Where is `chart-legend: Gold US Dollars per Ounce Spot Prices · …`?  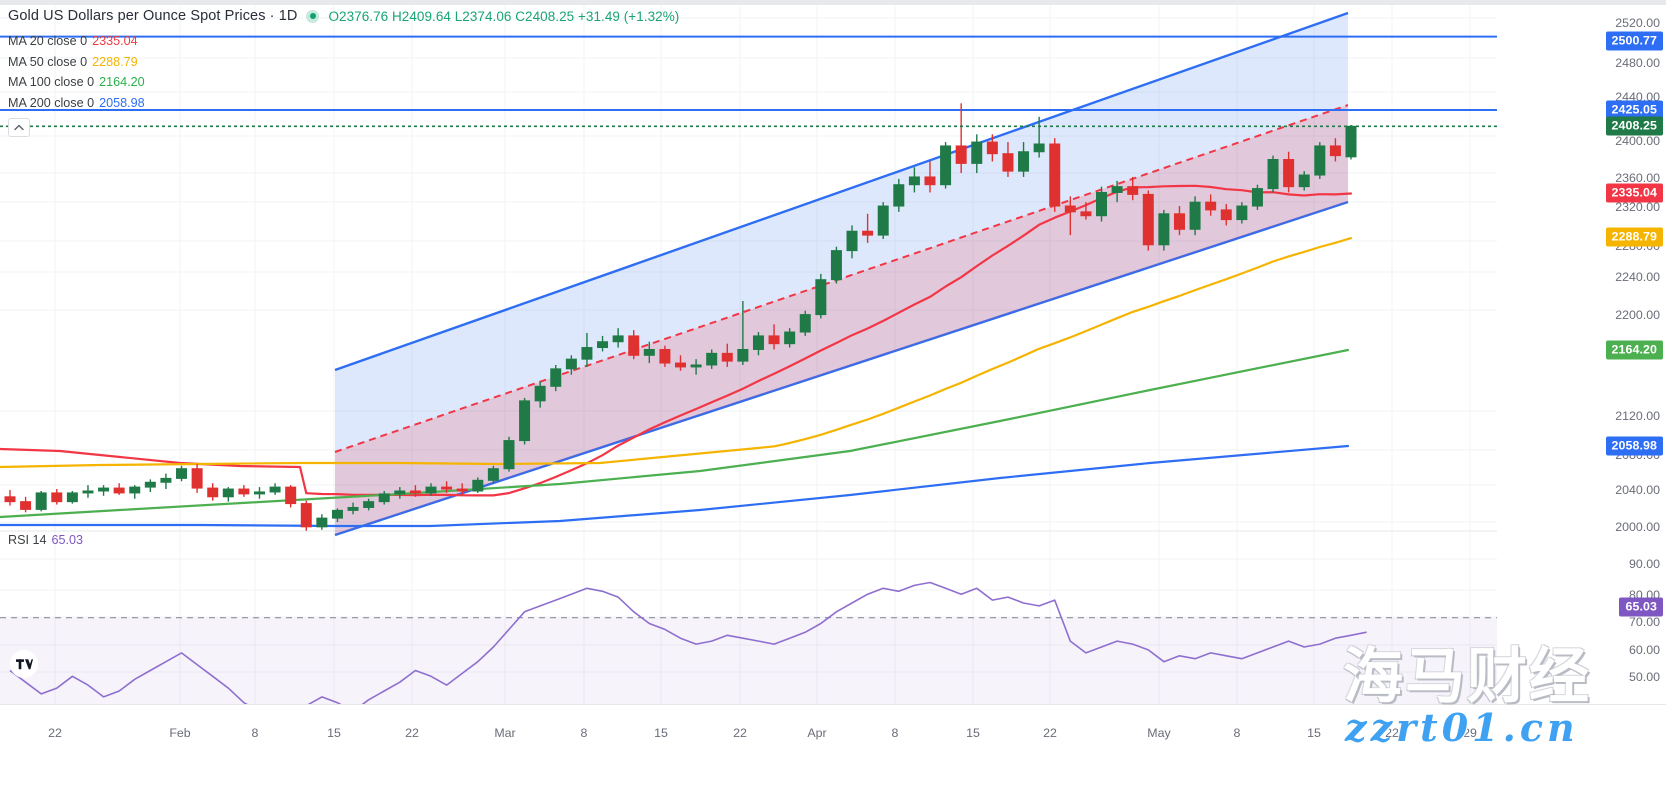 chart-legend: Gold US Dollars per Ounce Spot Prices · … is located at coordinates (343, 72).